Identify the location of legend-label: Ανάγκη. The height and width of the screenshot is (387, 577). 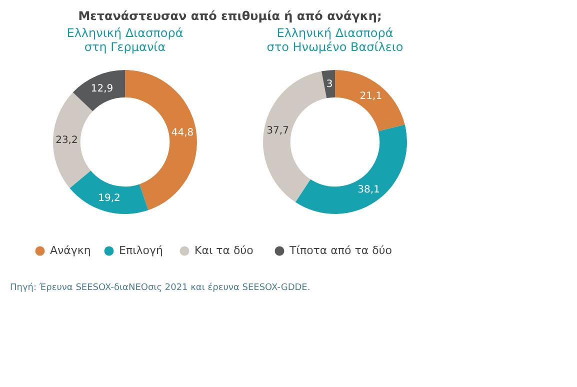
(70, 250).